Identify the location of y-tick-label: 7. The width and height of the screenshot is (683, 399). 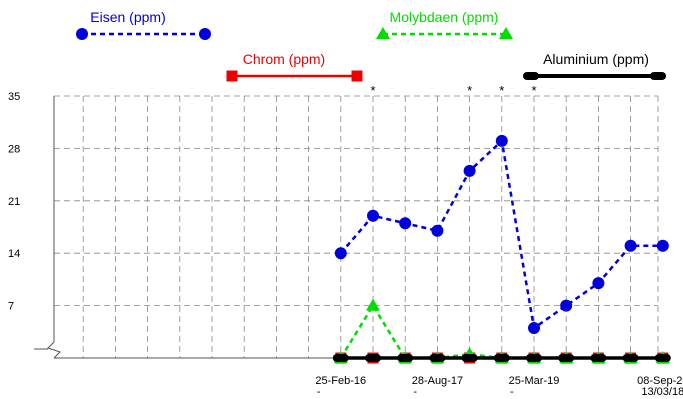
(11, 307).